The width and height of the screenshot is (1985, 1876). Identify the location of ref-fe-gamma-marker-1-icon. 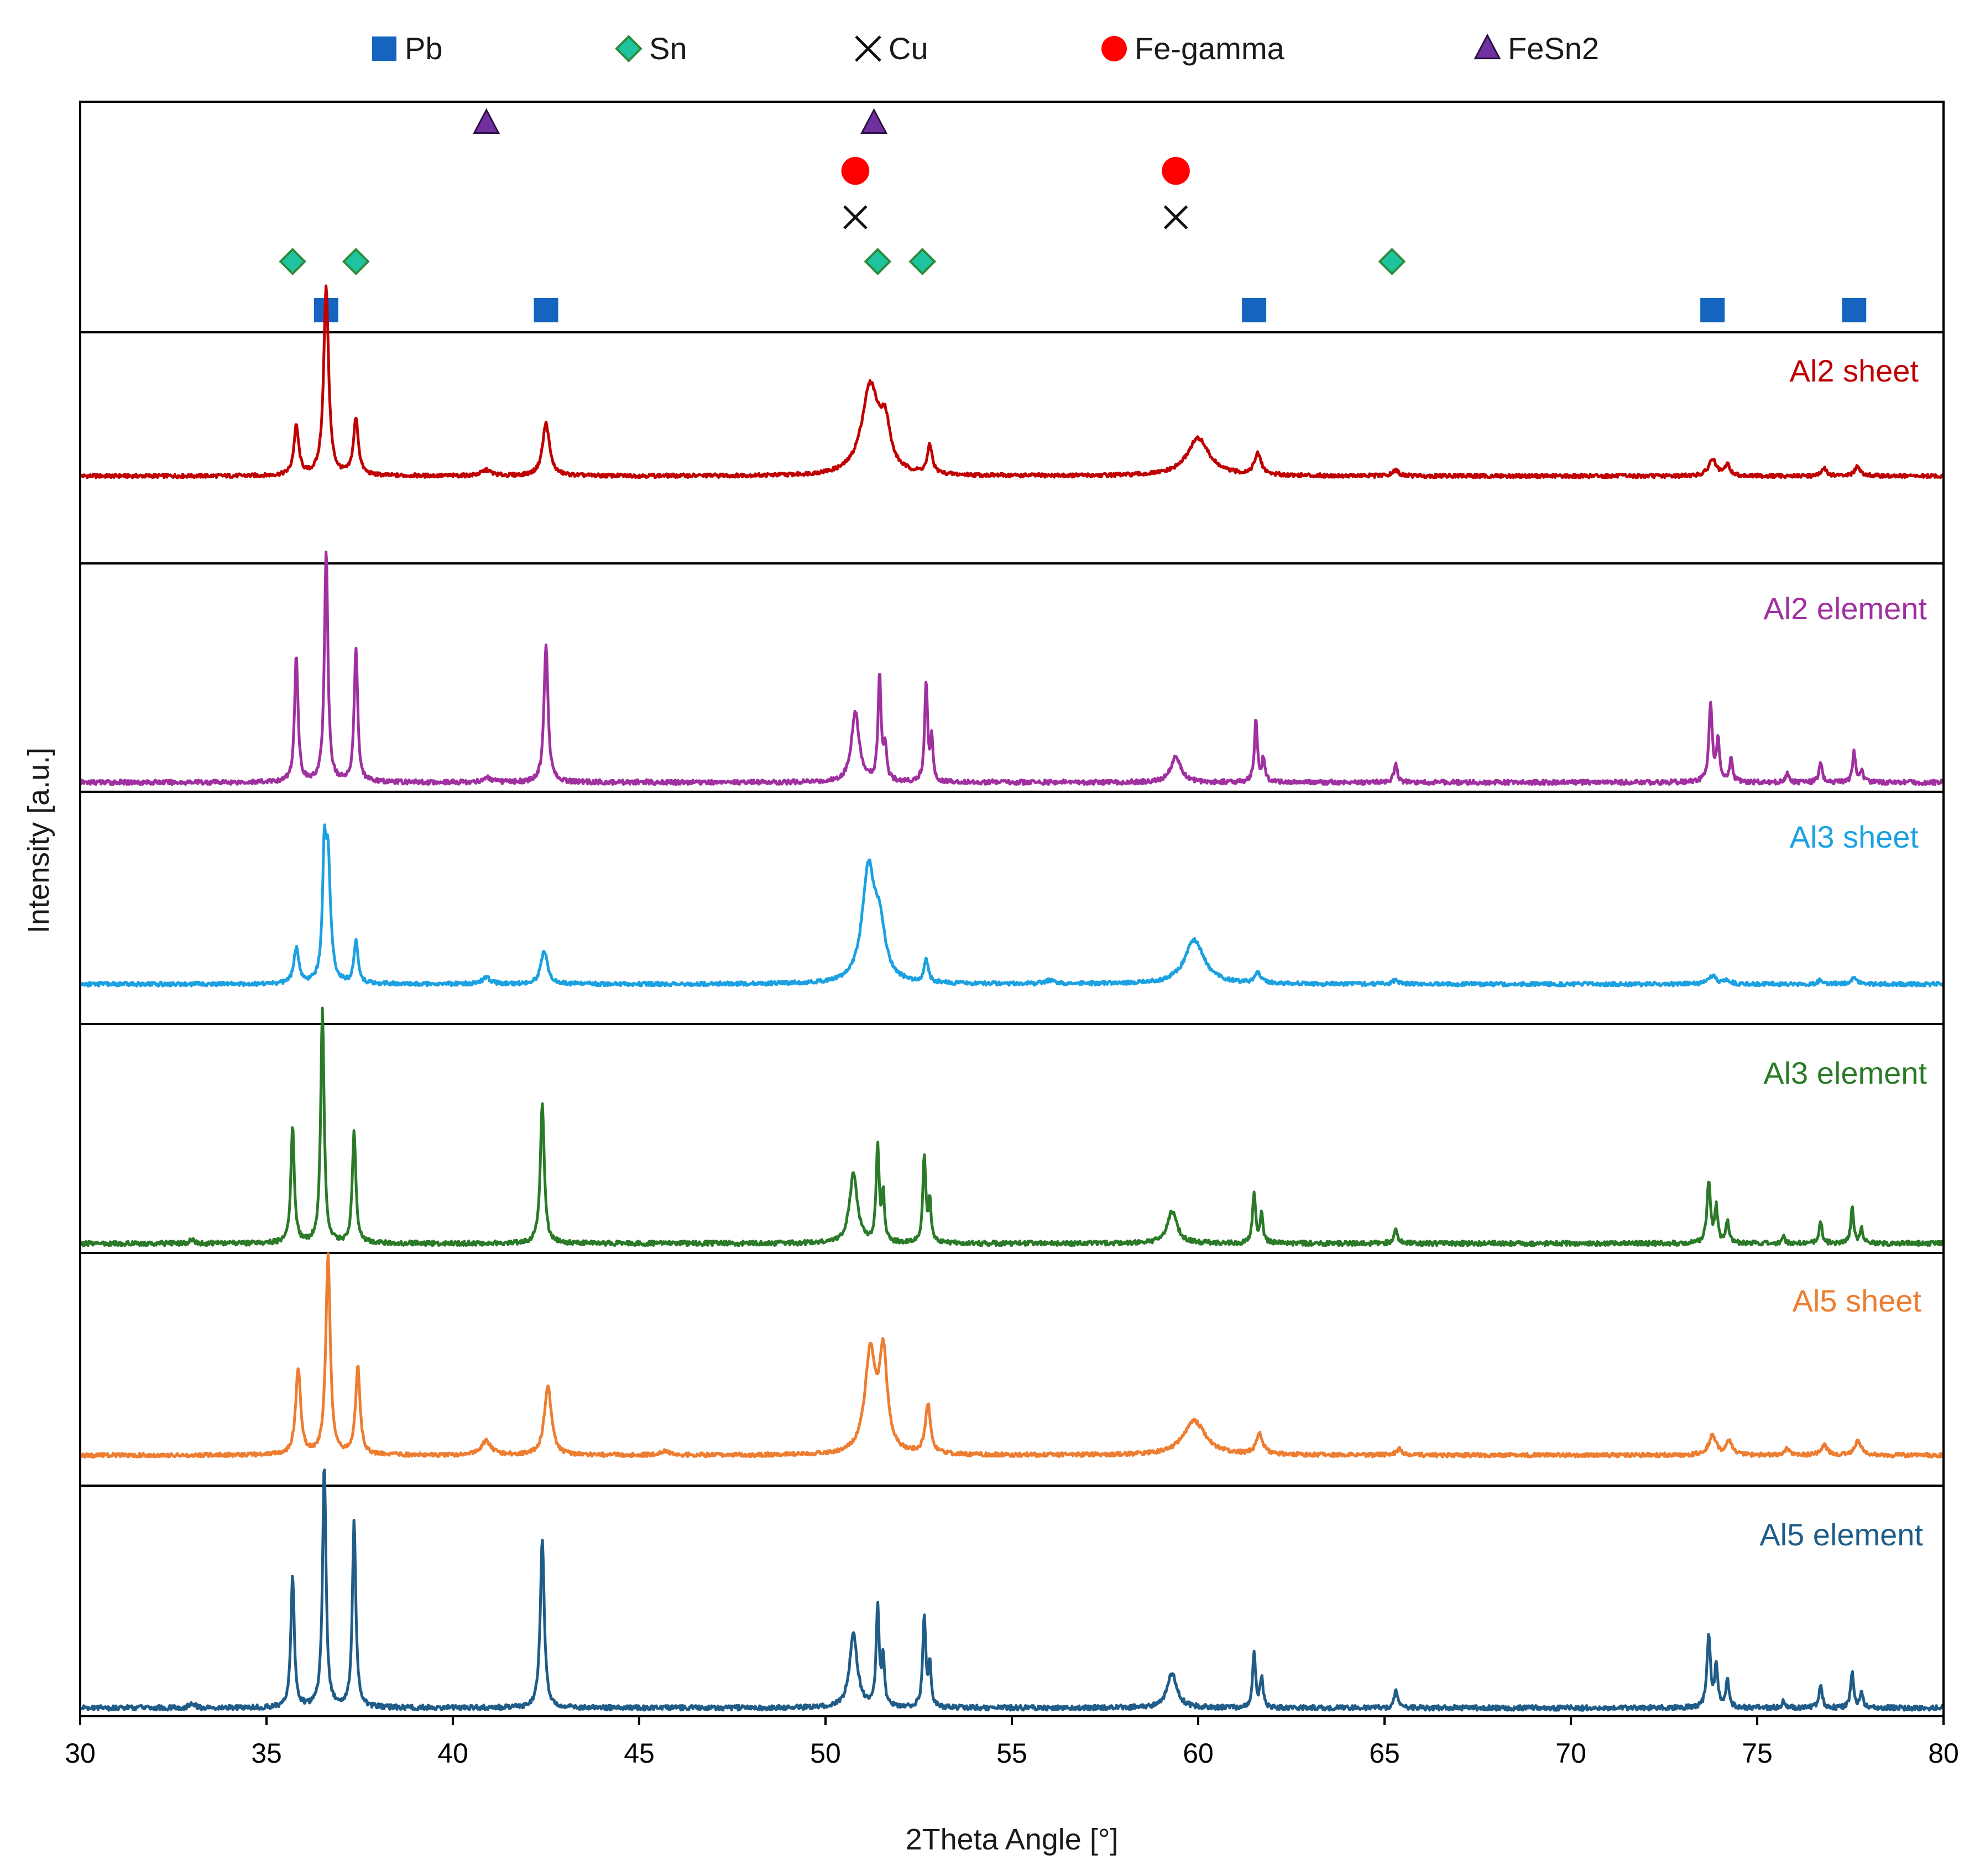
(855, 170).